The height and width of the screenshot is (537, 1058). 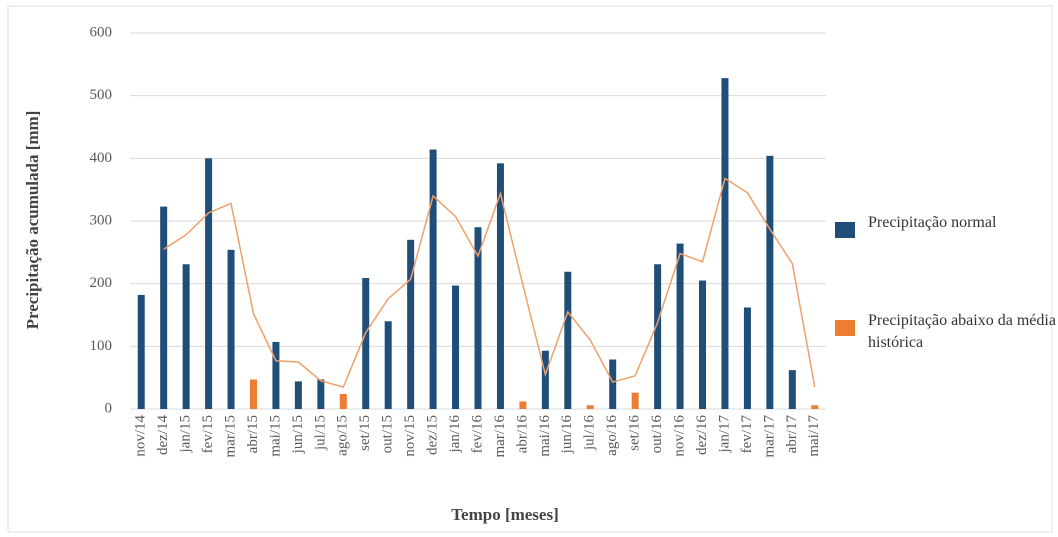 I want to click on x-tick-label: nov/15, so click(x=410, y=436).